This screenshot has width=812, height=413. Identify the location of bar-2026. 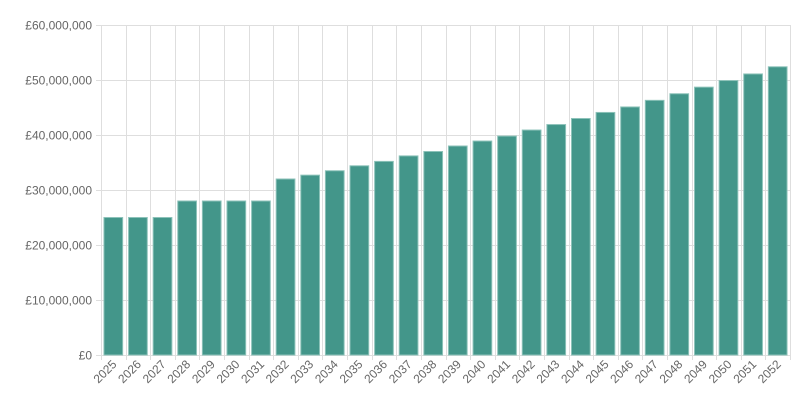
(138, 286).